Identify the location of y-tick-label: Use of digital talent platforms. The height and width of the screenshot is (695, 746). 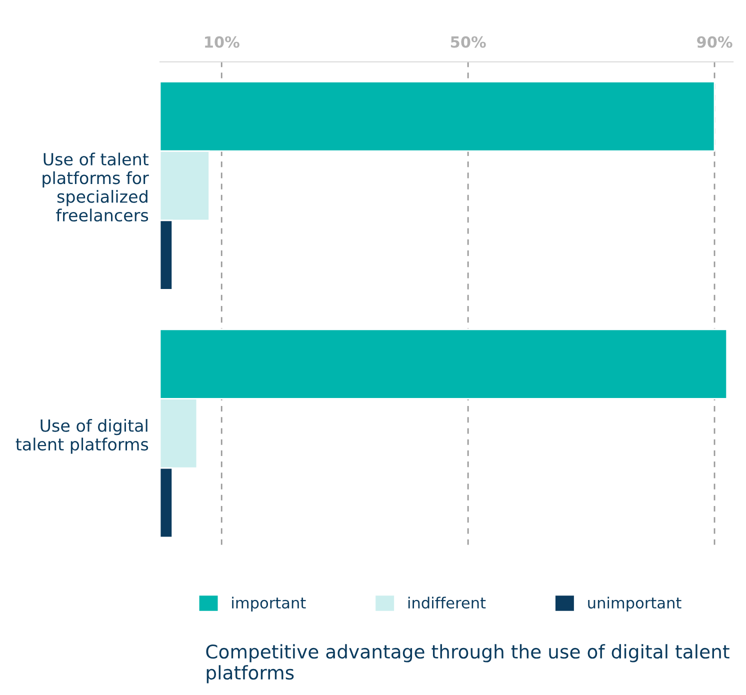
(82, 436).